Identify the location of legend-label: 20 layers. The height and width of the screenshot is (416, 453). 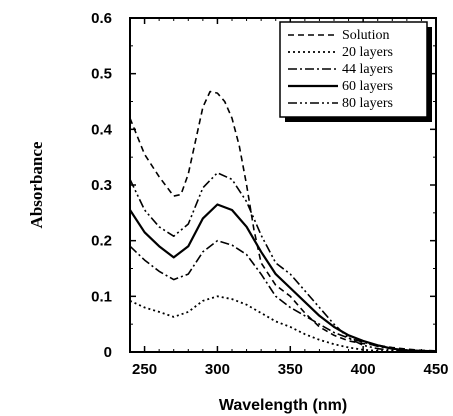
(367, 52).